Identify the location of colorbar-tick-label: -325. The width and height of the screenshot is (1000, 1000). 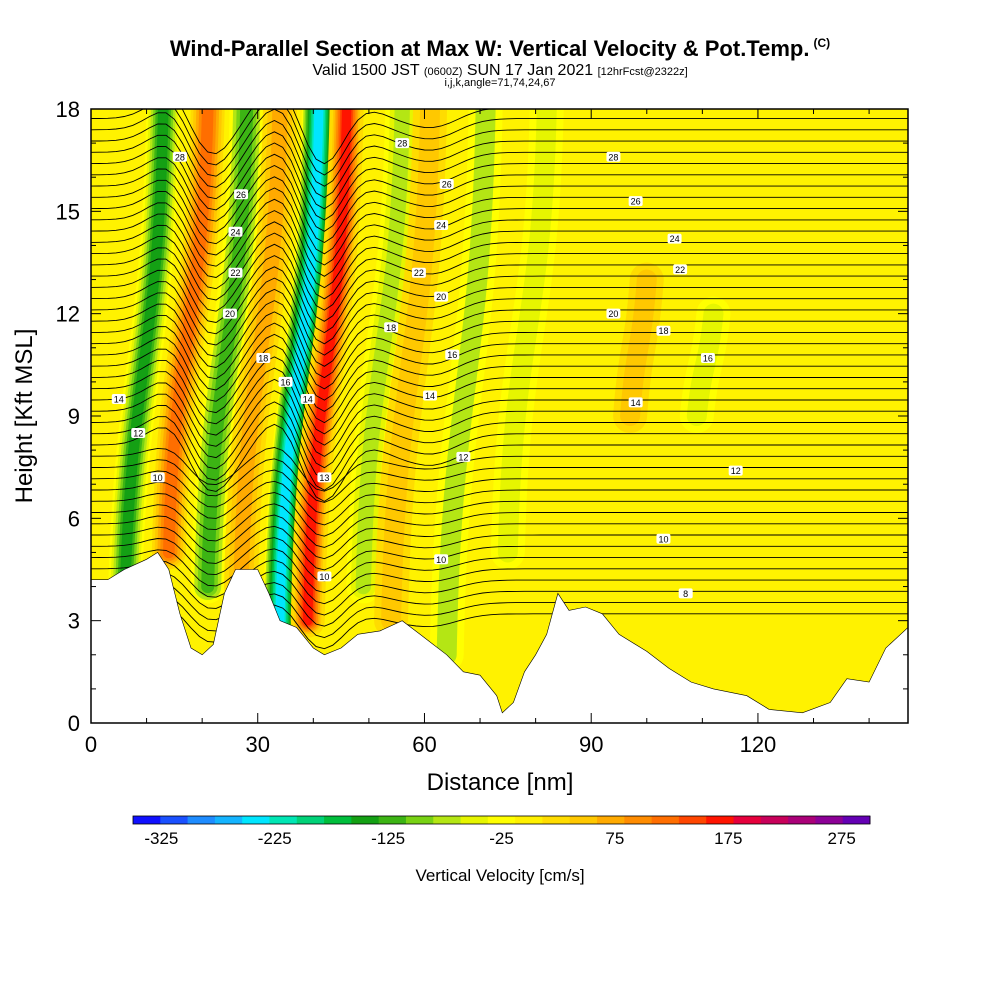
(161, 838).